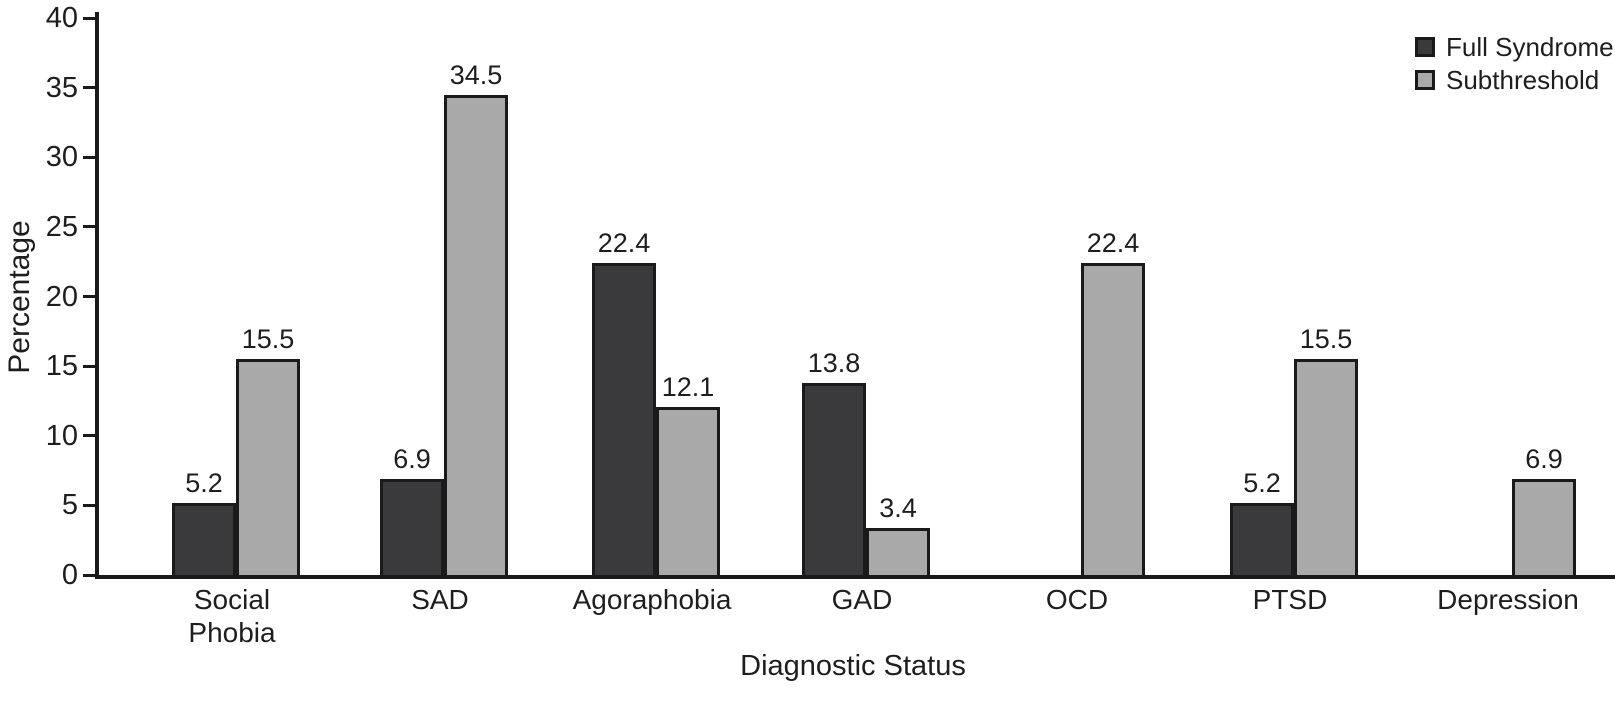 This screenshot has width=1615, height=723. What do you see at coordinates (61, 87) in the screenshot?
I see `y-tick-label-35: 35` at bounding box center [61, 87].